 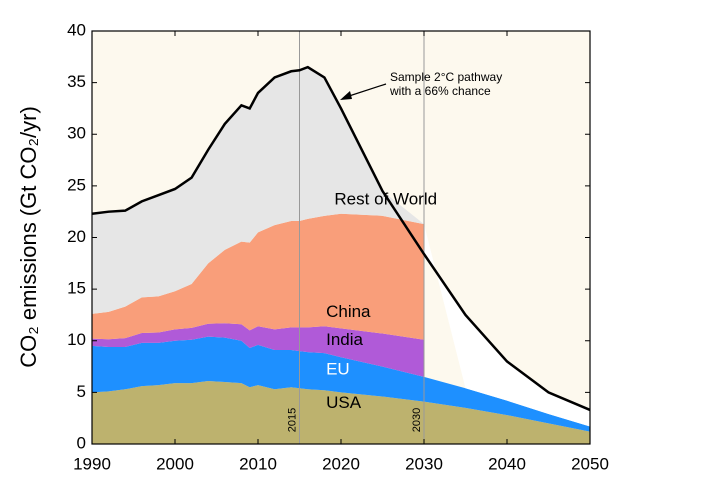 What do you see at coordinates (76, 81) in the screenshot?
I see `y-tick-label: 35` at bounding box center [76, 81].